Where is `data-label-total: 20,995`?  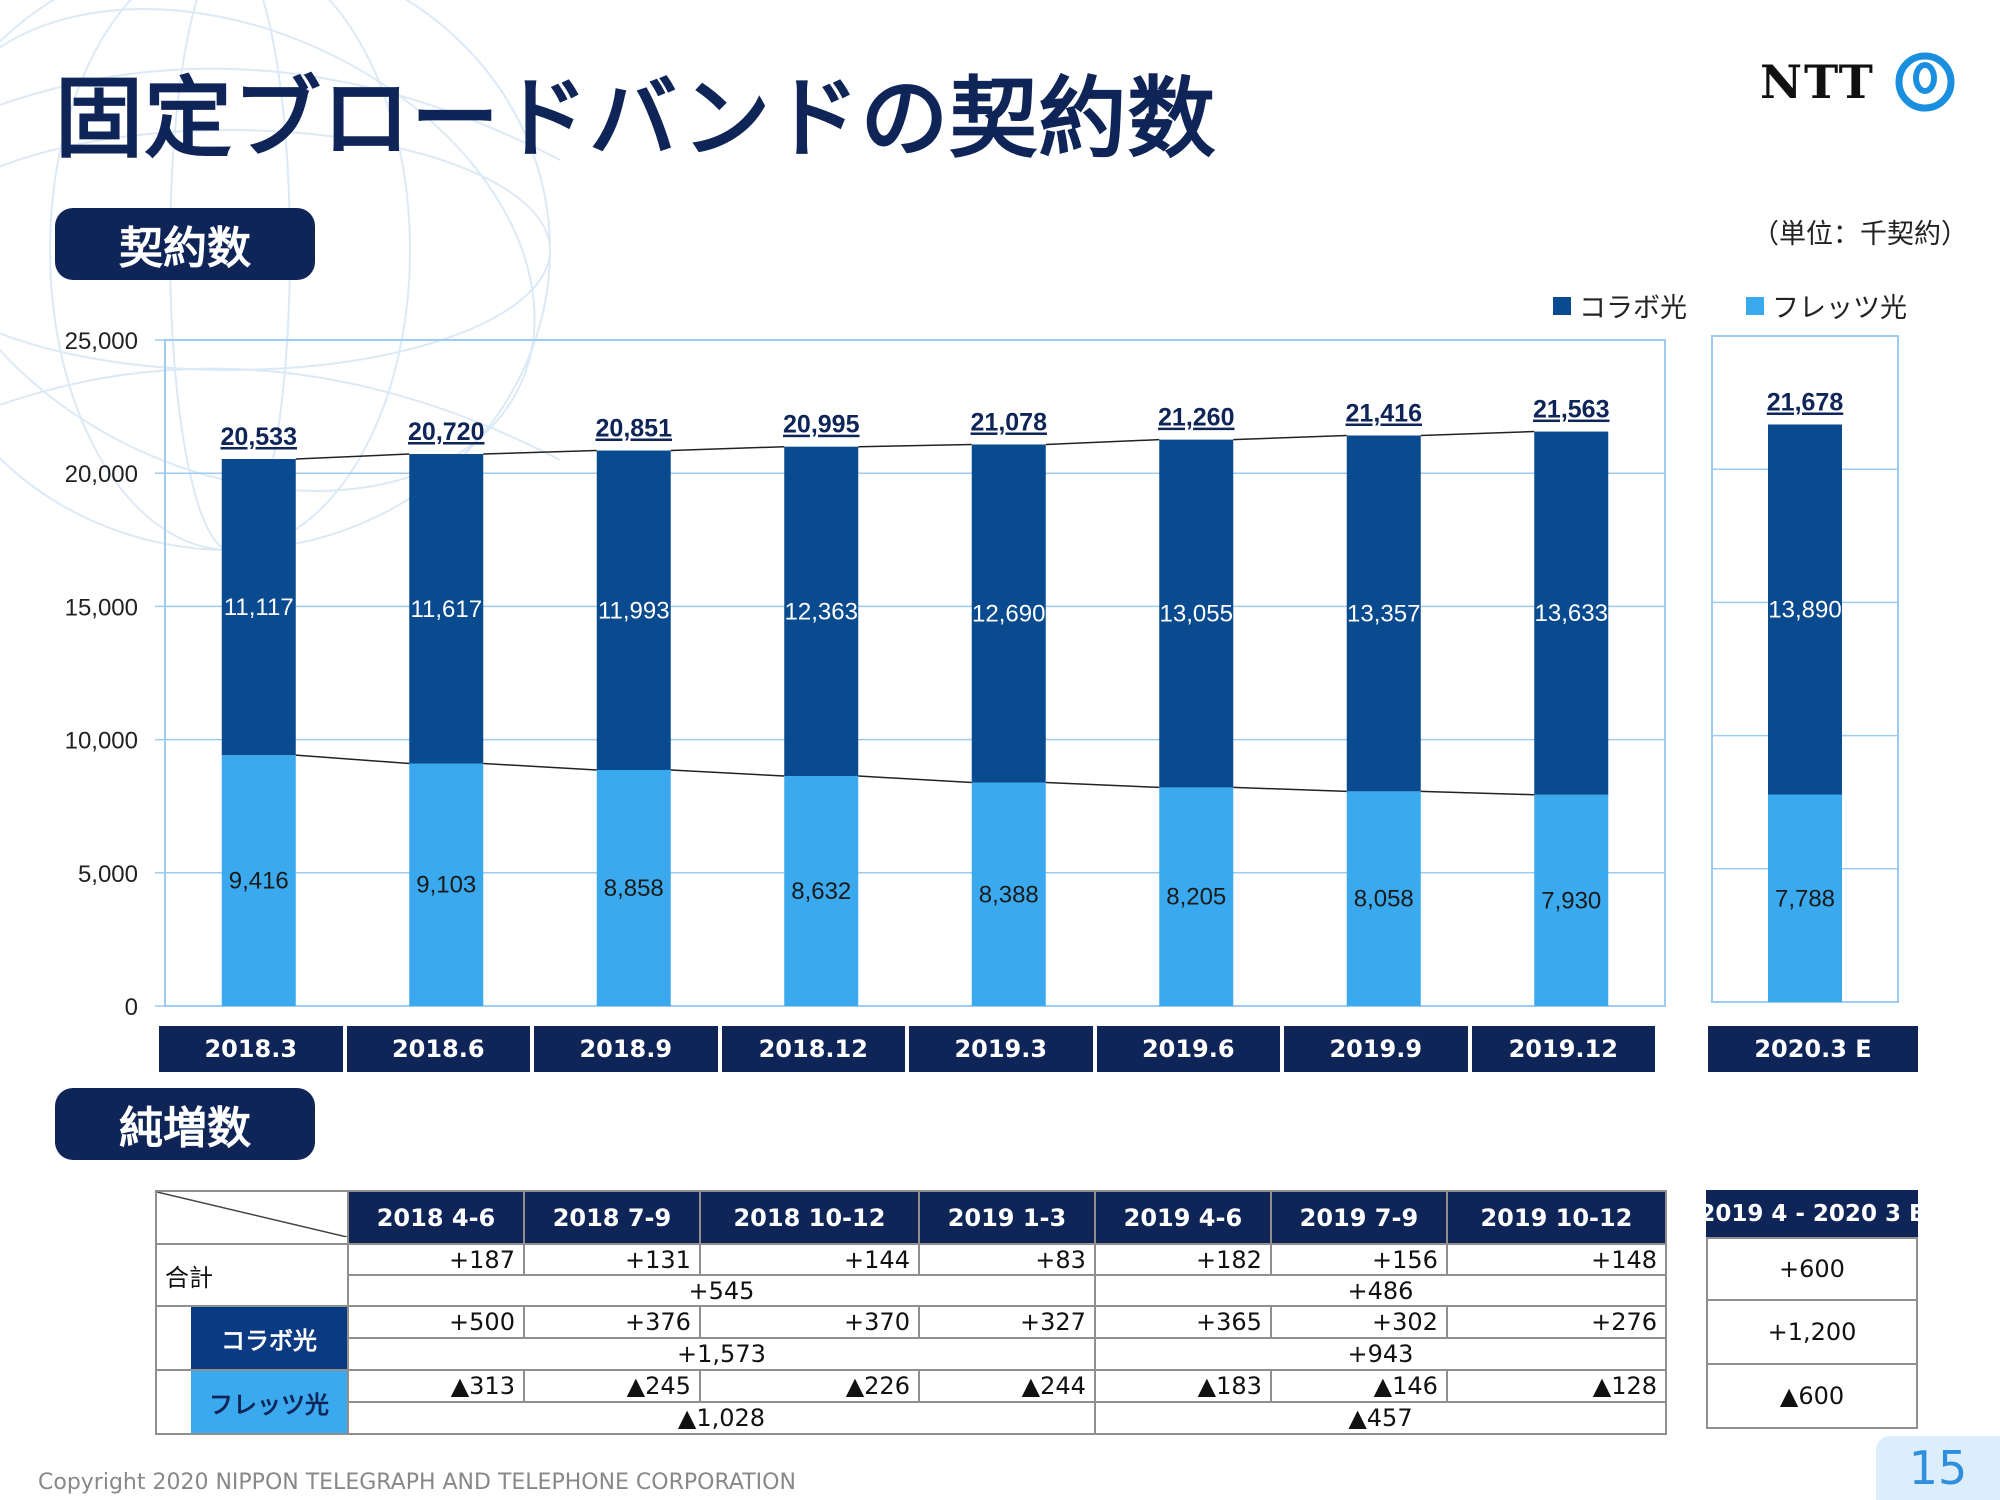
data-label-total: 20,995 is located at coordinates (821, 425).